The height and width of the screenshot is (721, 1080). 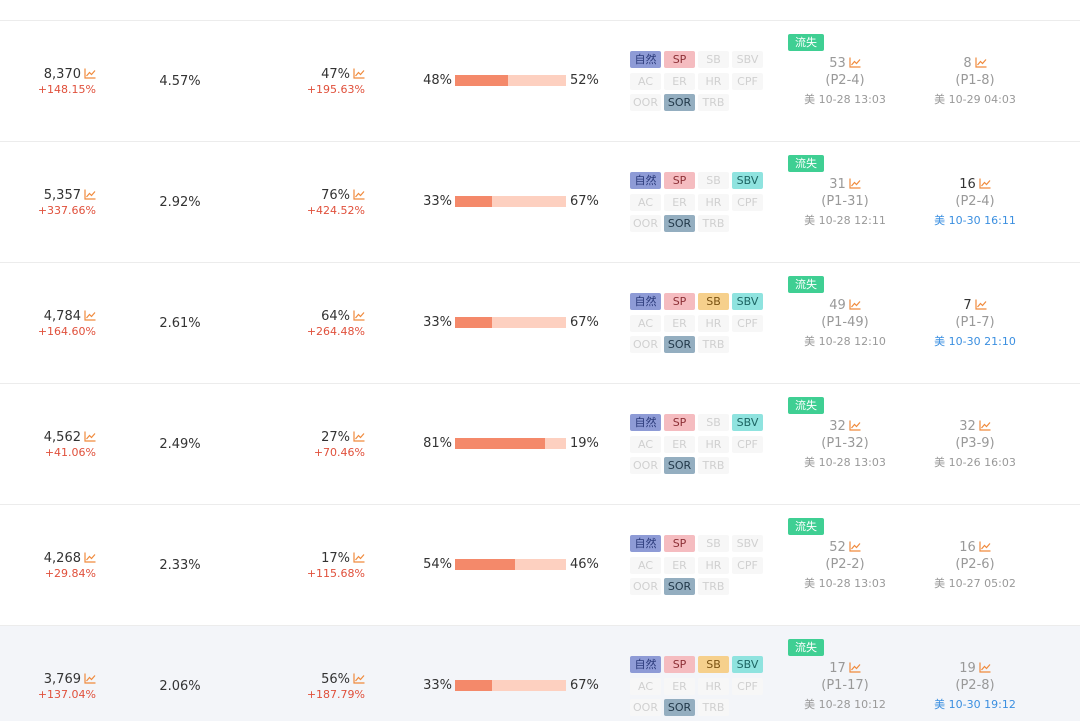 What do you see at coordinates (975, 322) in the screenshot?
I see `rank-latest-position: (P1-7)` at bounding box center [975, 322].